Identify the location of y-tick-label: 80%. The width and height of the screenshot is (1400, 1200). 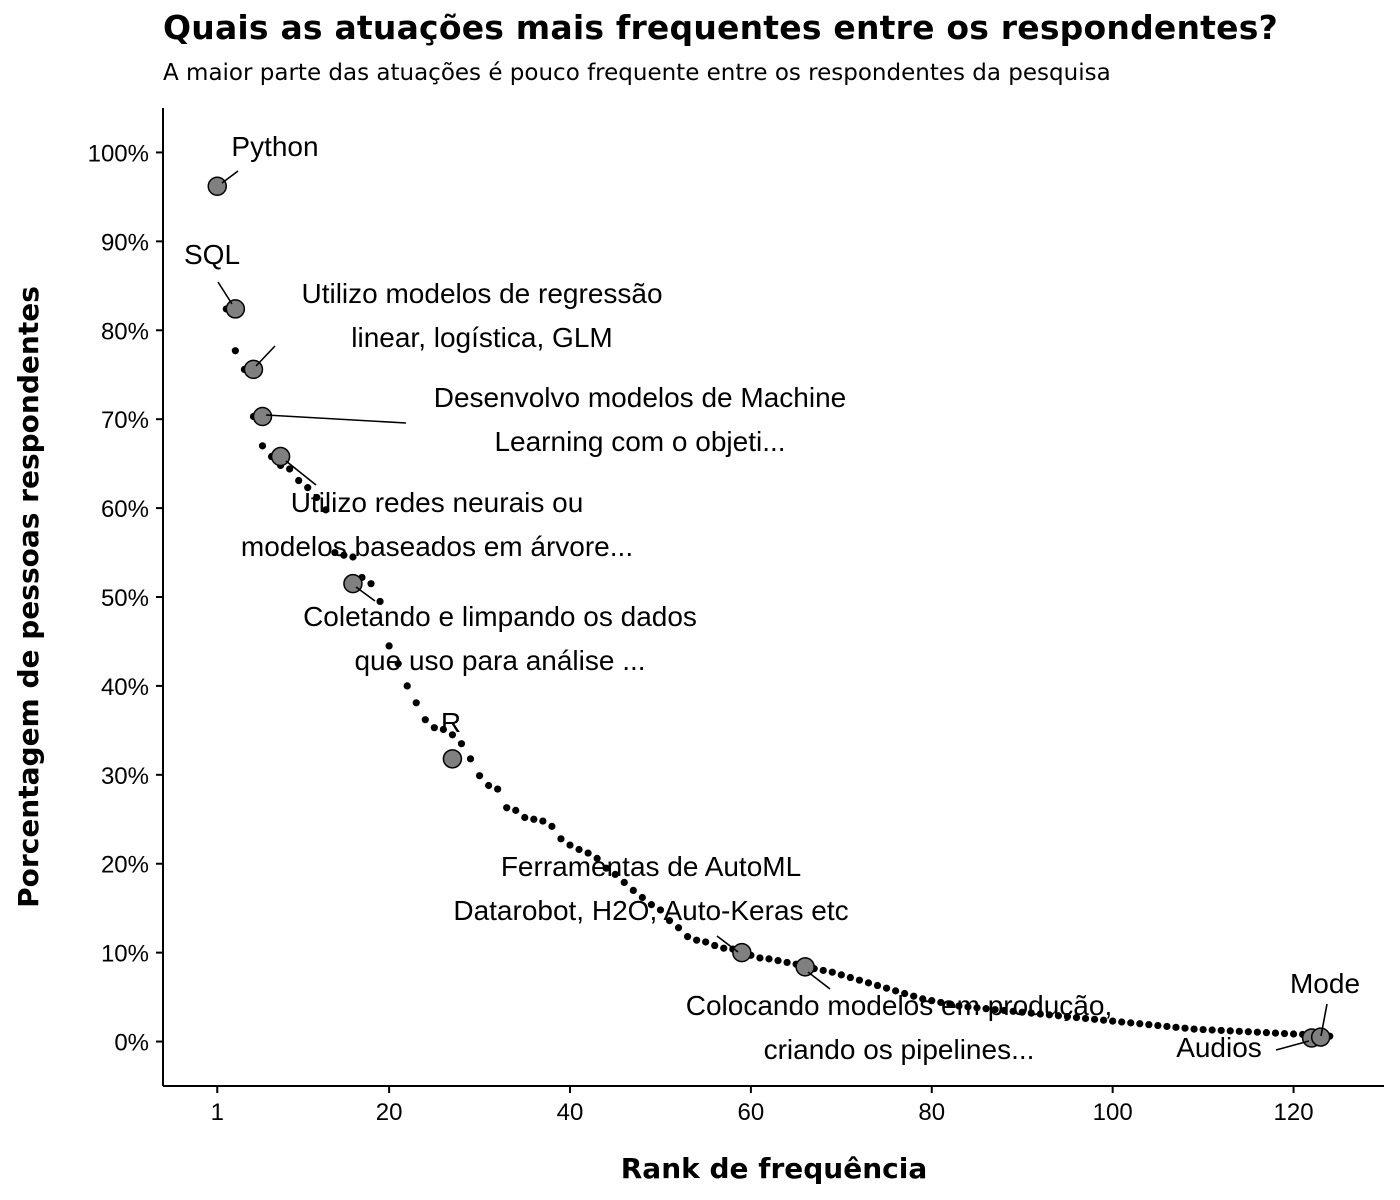
(125, 331).